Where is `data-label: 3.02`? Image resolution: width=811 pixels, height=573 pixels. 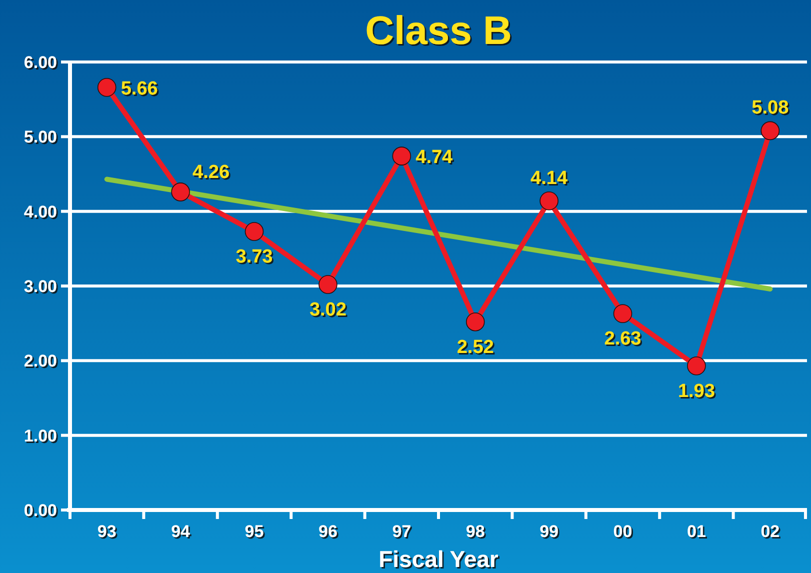
data-label: 3.02 is located at coordinates (327, 310).